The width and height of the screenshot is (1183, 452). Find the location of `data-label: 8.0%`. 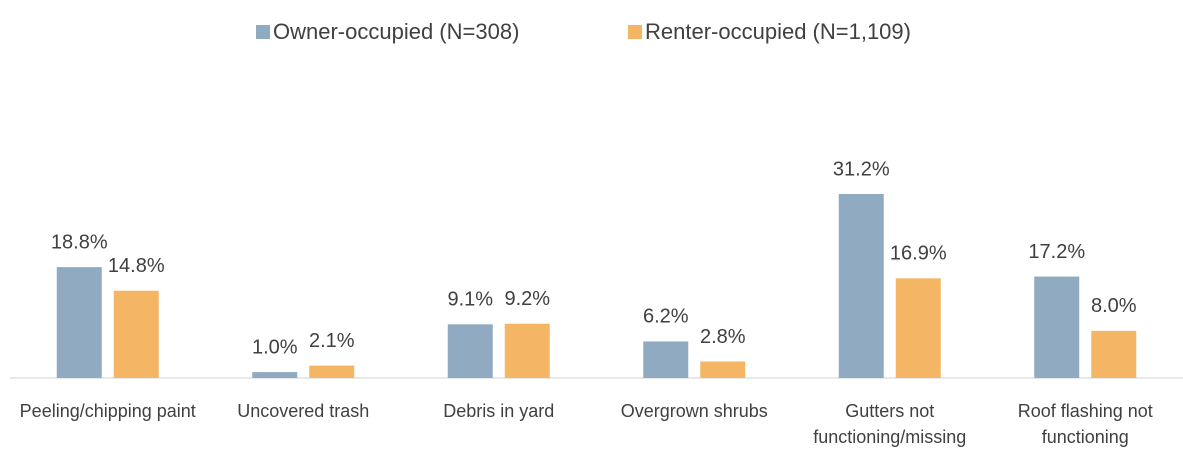

data-label: 8.0% is located at coordinates (1114, 306).